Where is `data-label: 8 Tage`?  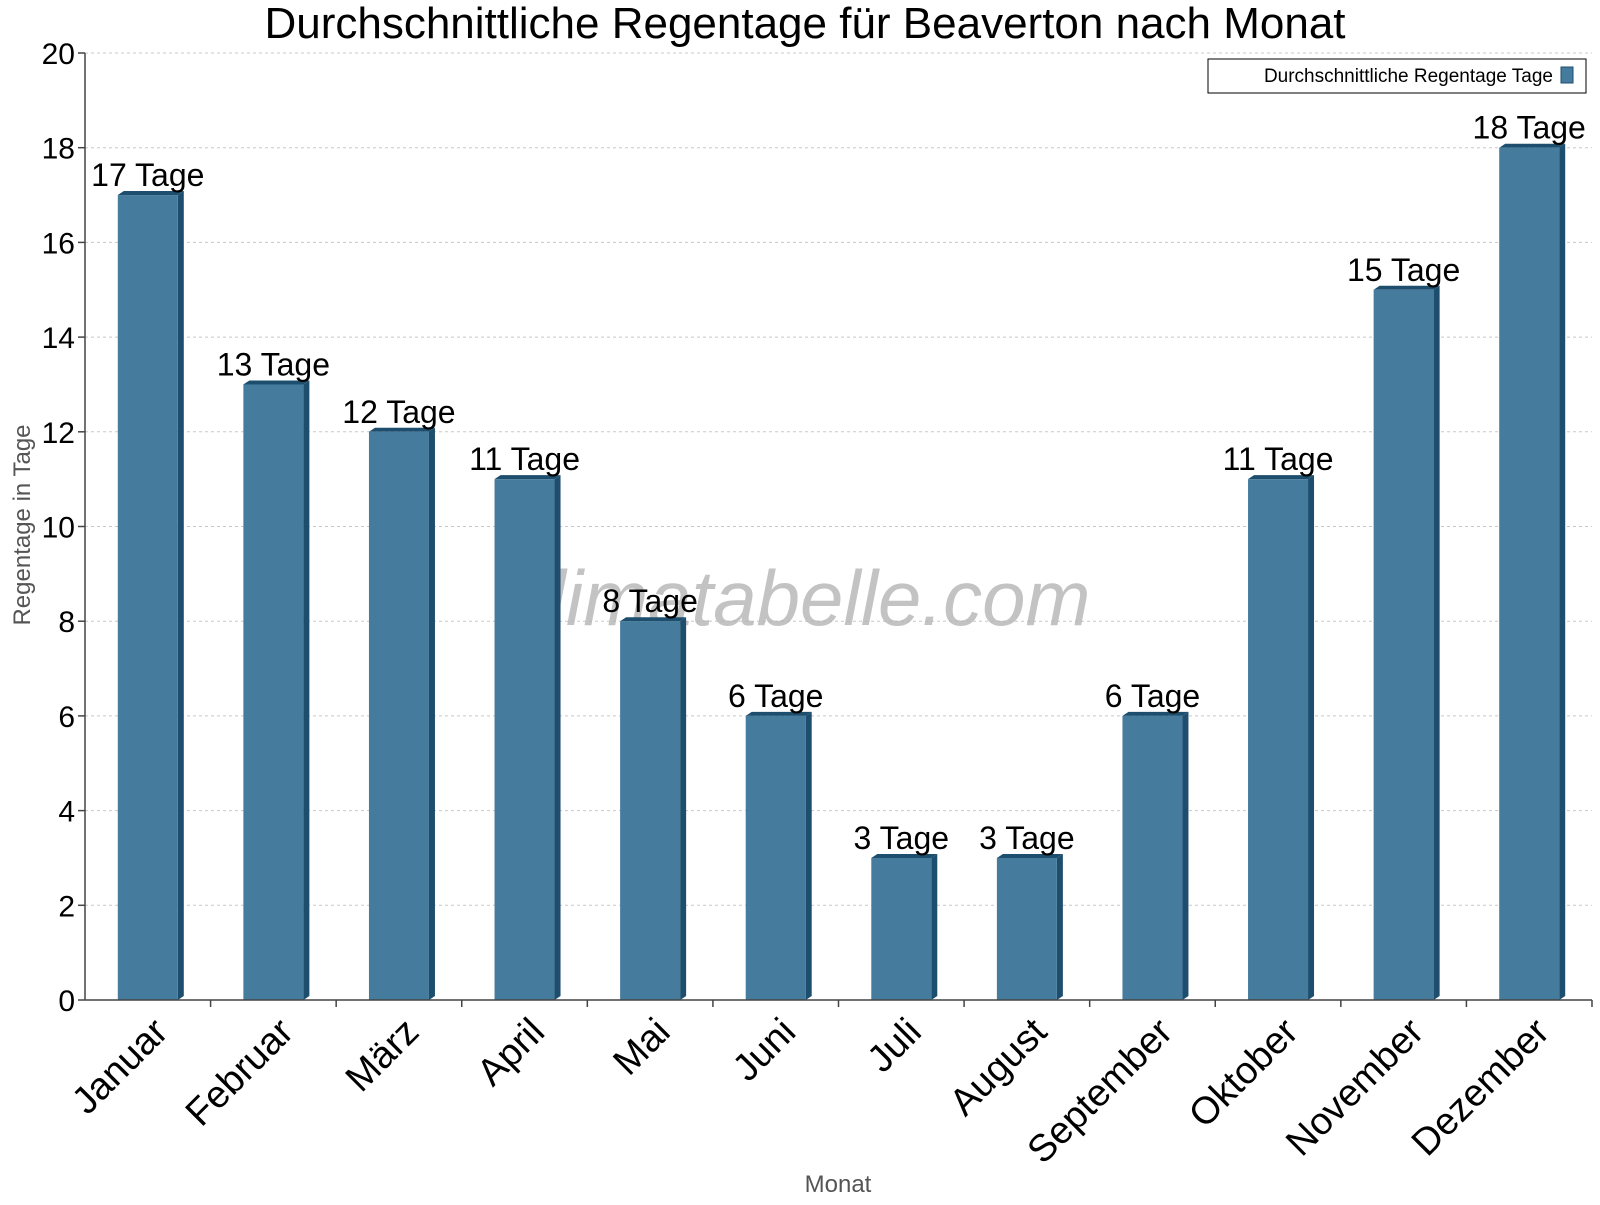
data-label: 8 Tage is located at coordinates (650, 601).